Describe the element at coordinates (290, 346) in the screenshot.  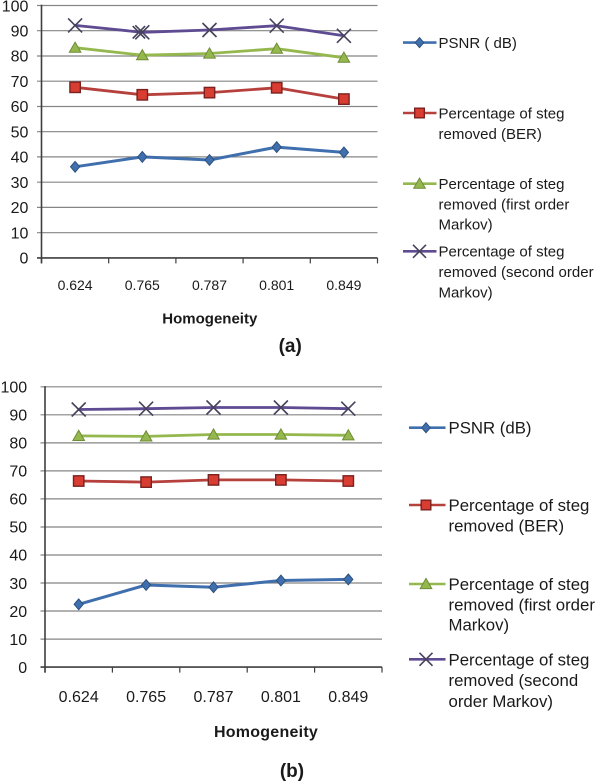
I see `svg-text: (a)` at that location.